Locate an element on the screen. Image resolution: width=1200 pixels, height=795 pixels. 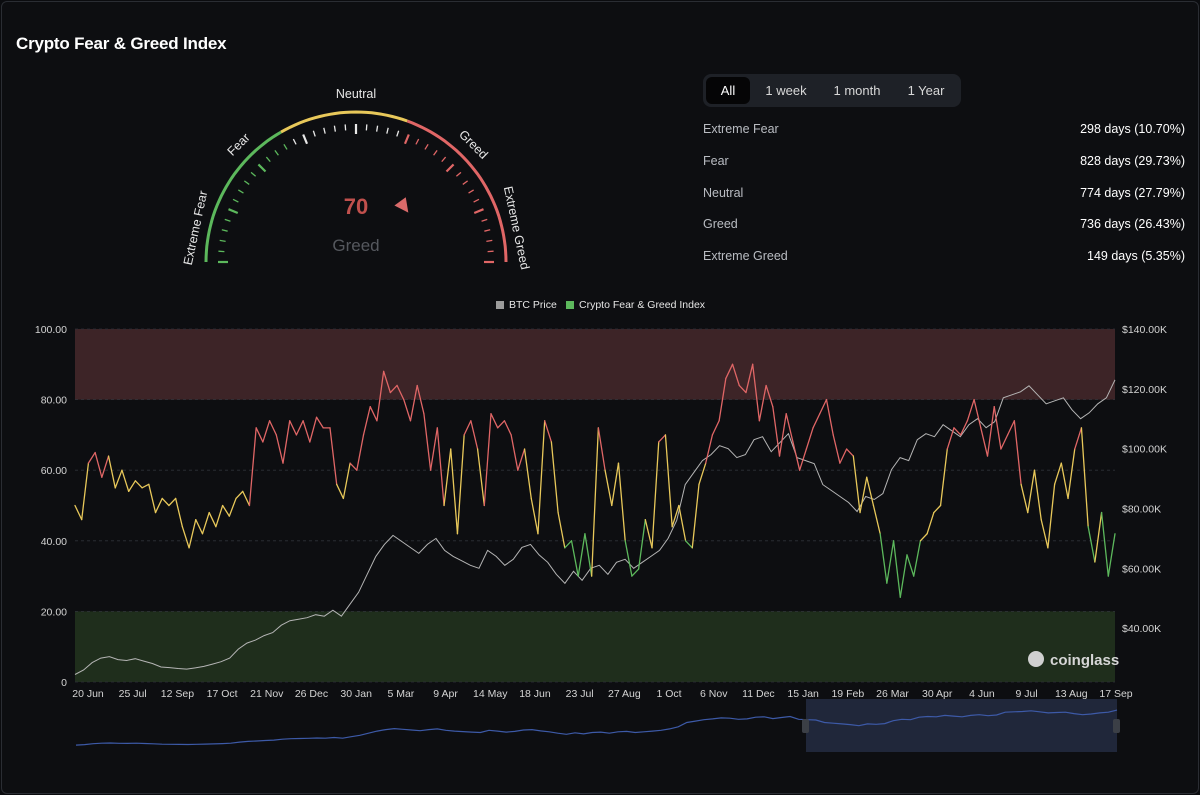
stat-label: Neutral is located at coordinates (723, 193).